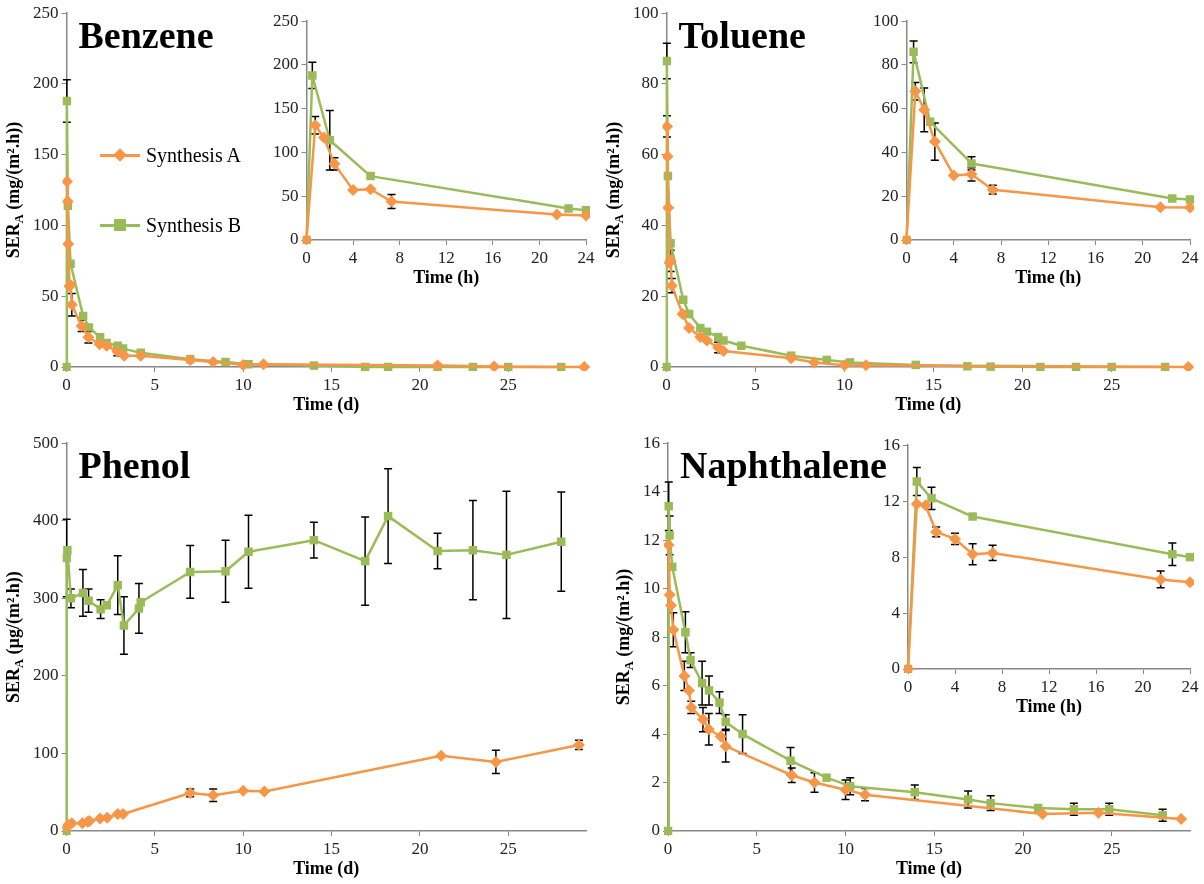 This screenshot has height=884, width=1204. I want to click on legend-label: Synthesis B, so click(194, 225).